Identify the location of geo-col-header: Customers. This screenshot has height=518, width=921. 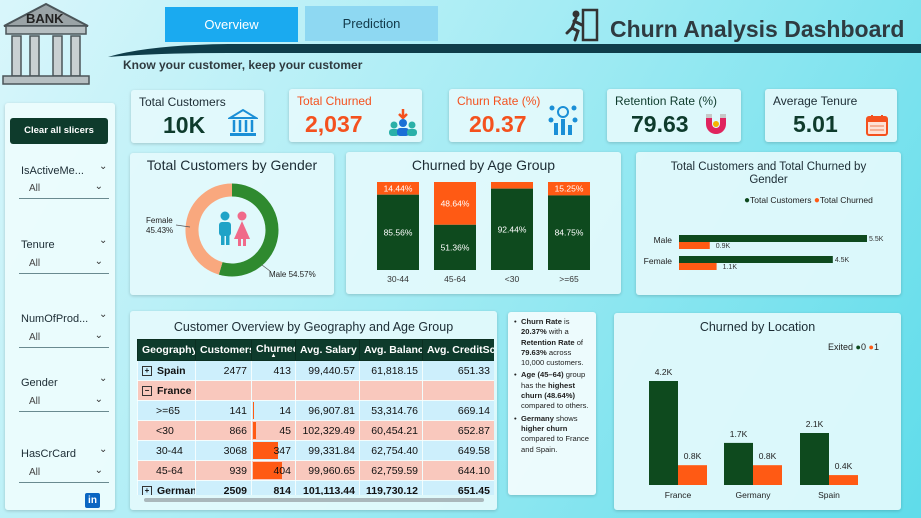
(223, 350).